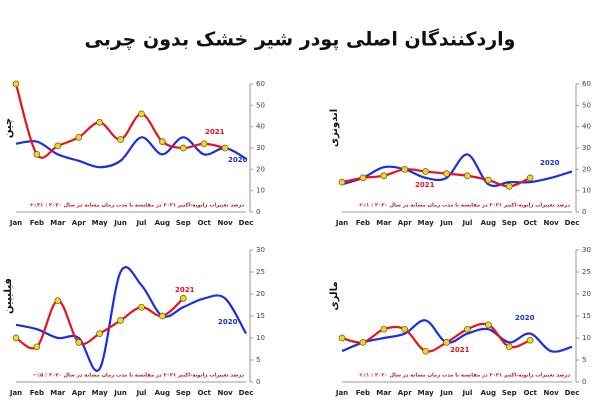 Image resolution: width=600 pixels, height=404 pixels. Describe the element at coordinates (8, 128) in the screenshot. I see `panel-title: چین` at that location.